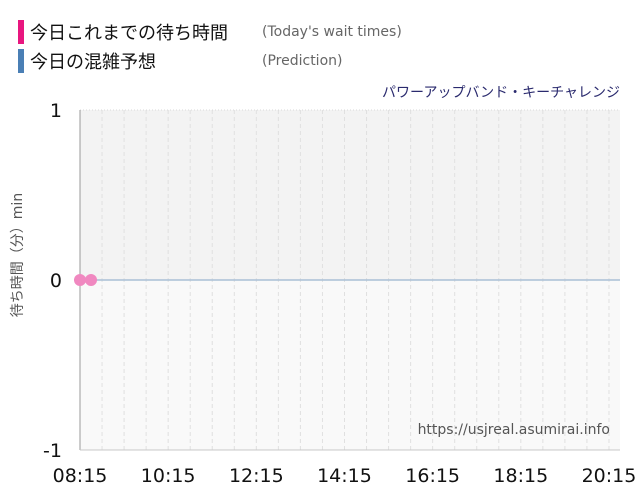 This screenshot has width=640, height=500. Describe the element at coordinates (332, 32) in the screenshot. I see `legend-sublabel-today: (Today's wait times)` at that location.